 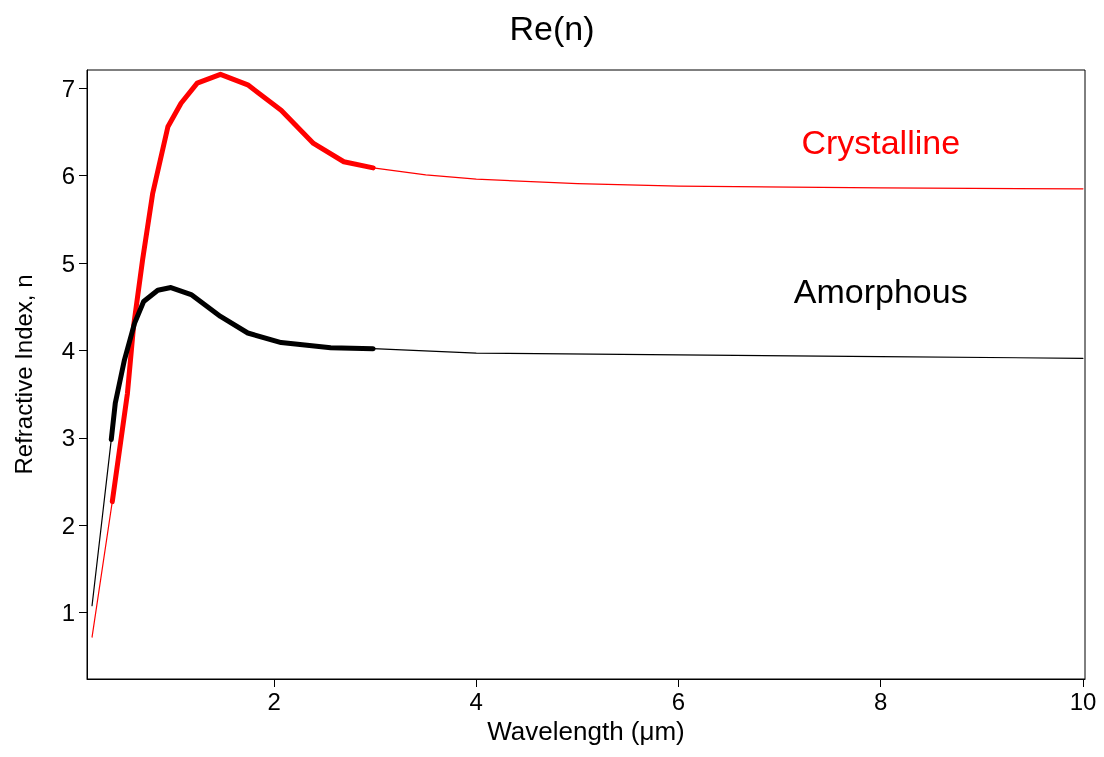 What do you see at coordinates (68, 525) in the screenshot?
I see `y-tick-label: 2` at bounding box center [68, 525].